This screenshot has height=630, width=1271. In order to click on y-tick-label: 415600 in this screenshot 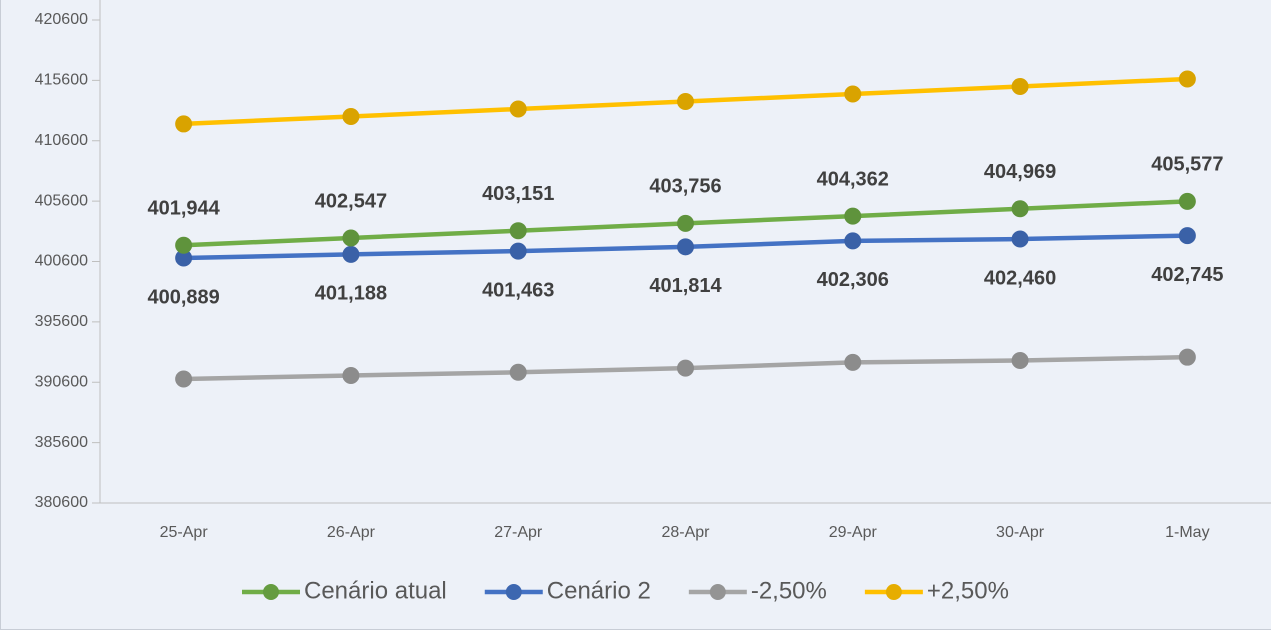, I will do `click(61, 80)`.